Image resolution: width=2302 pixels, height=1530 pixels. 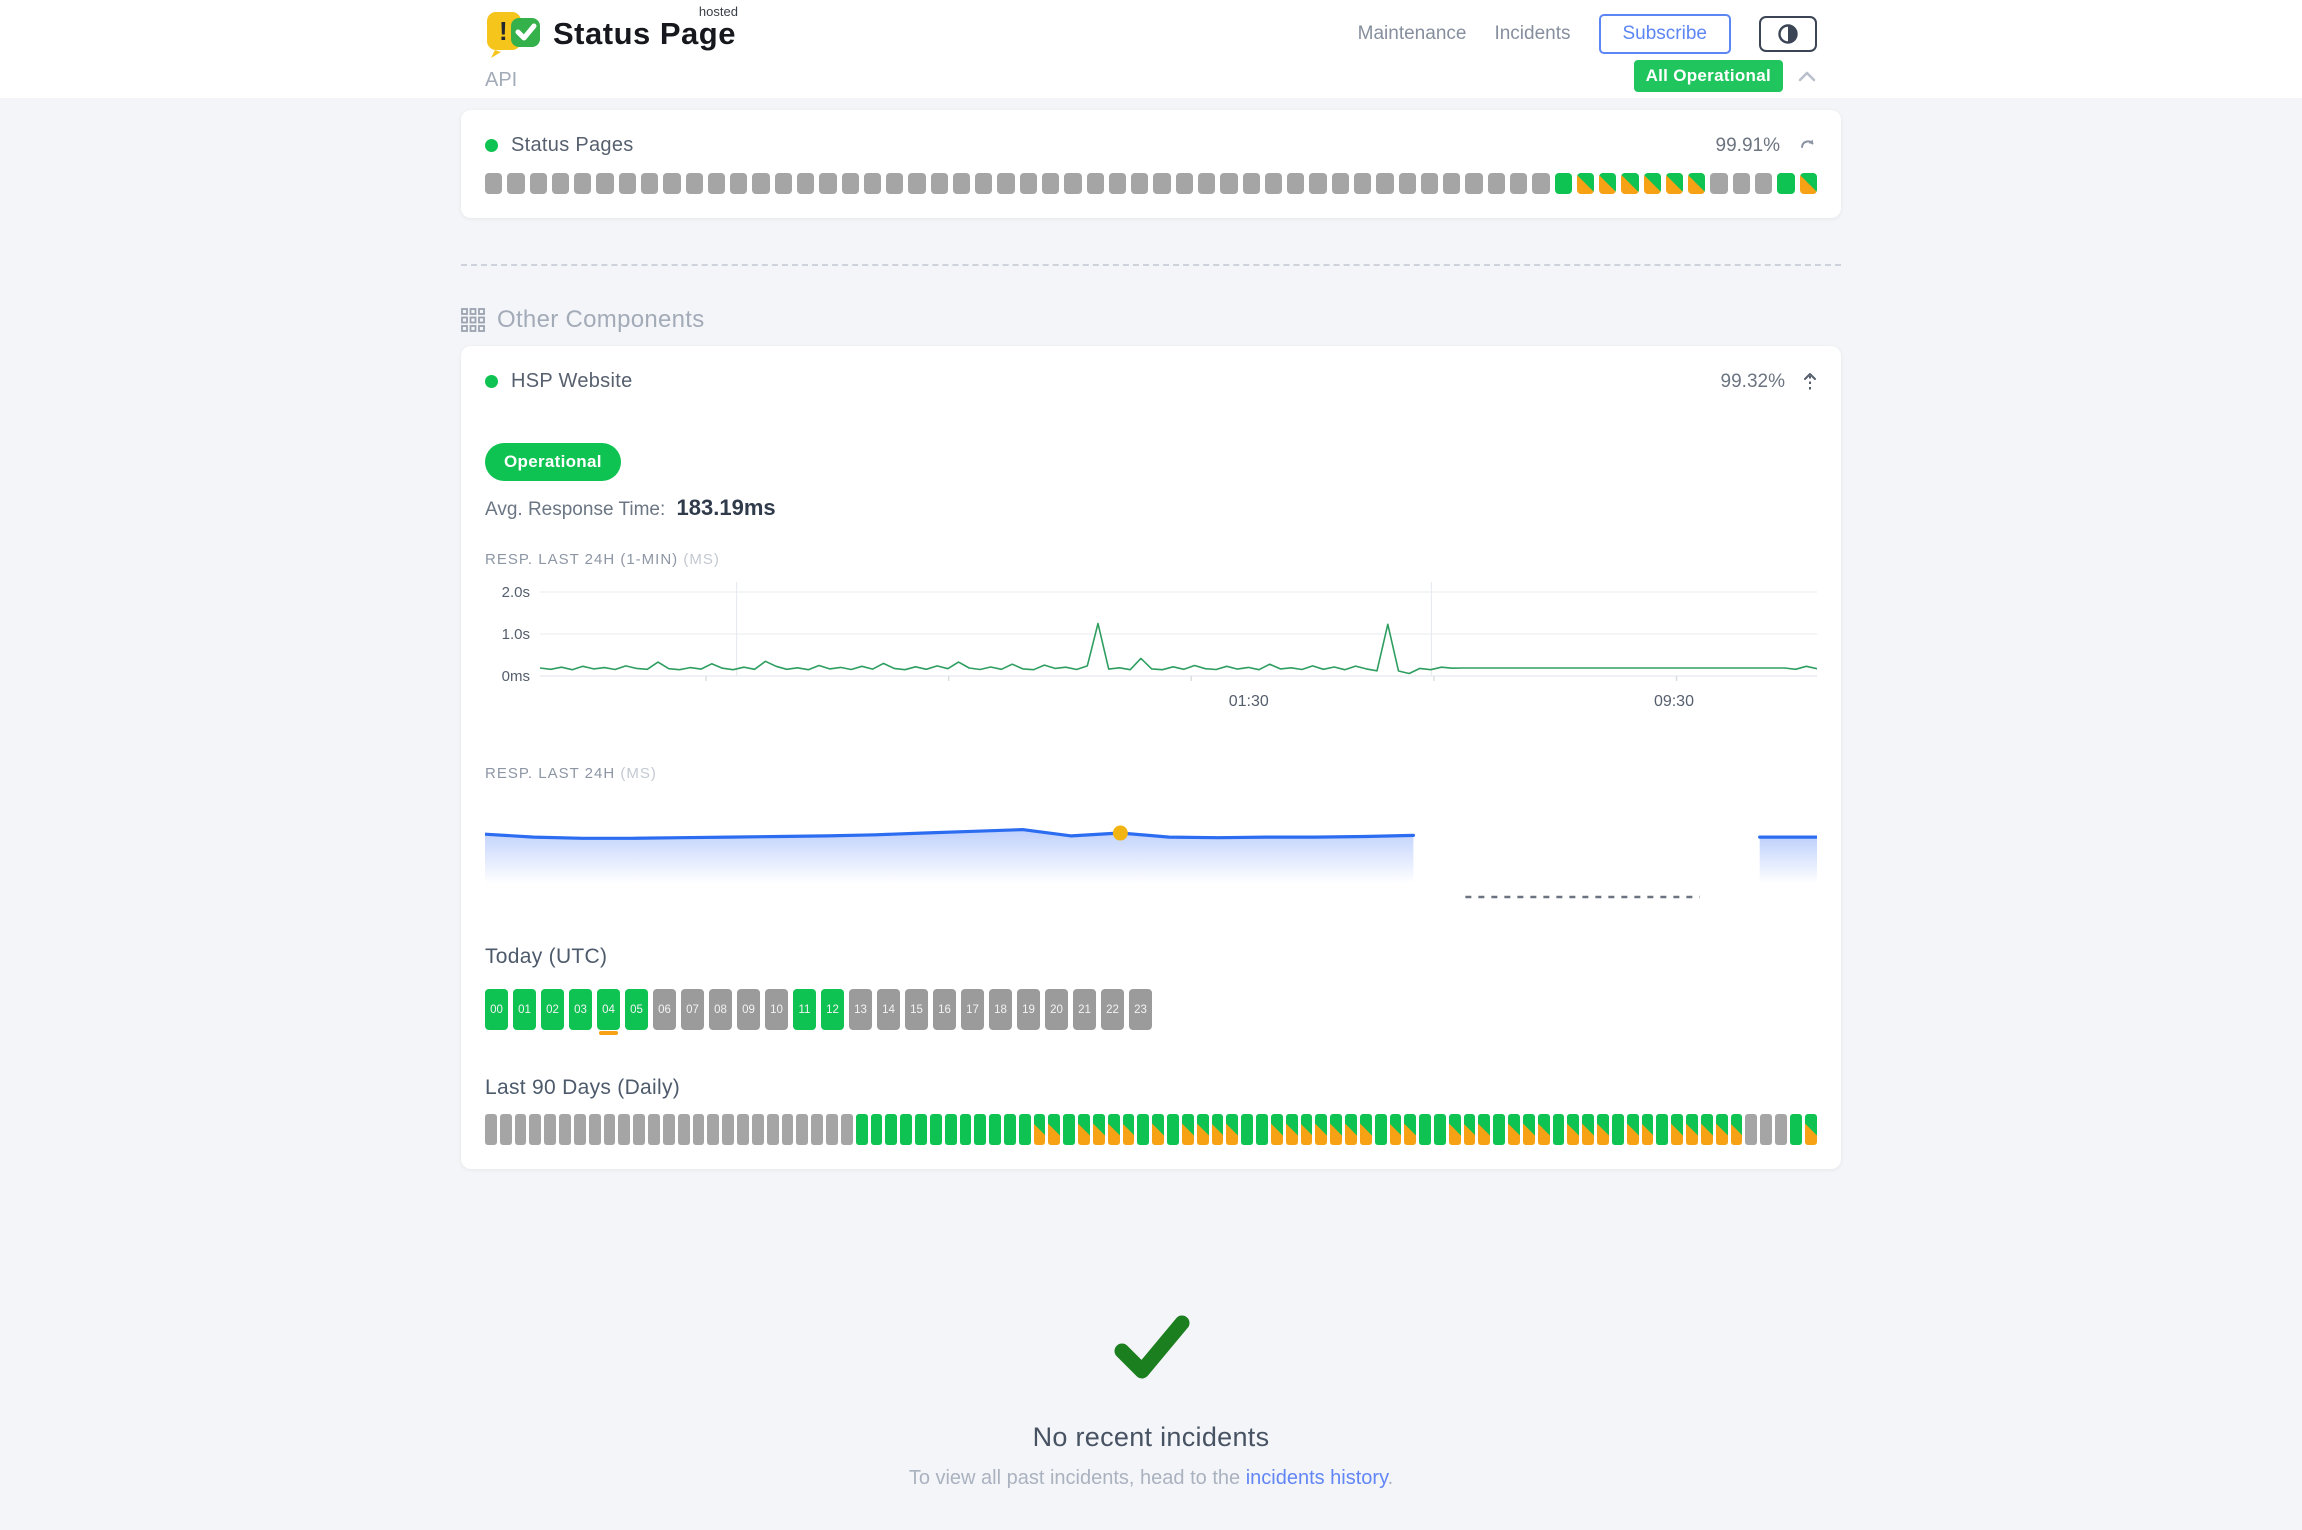 I want to click on hour-block-17: 17, so click(x=972, y=1009).